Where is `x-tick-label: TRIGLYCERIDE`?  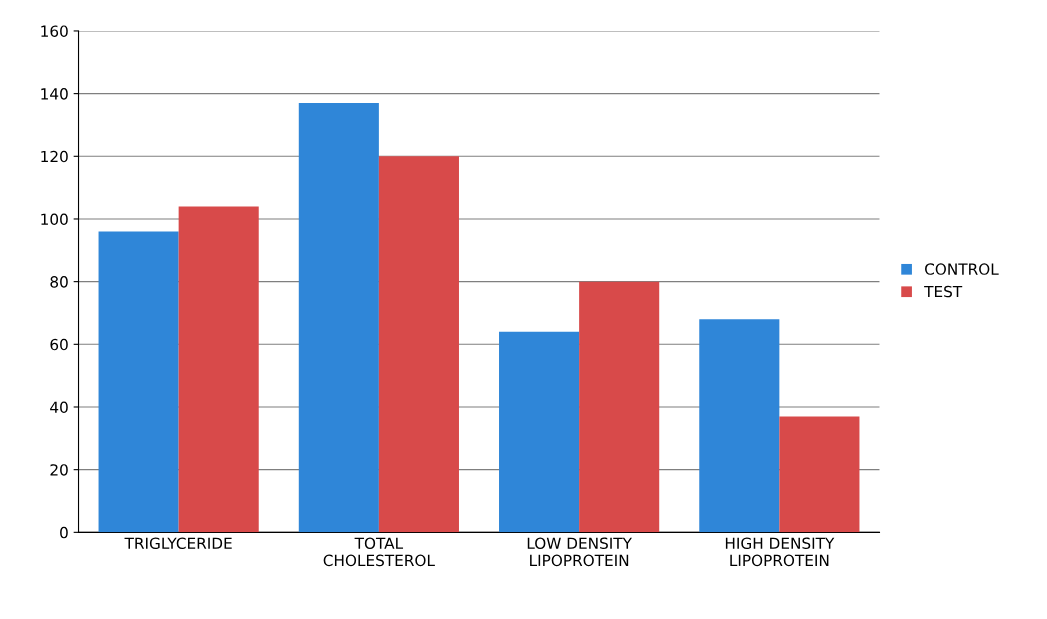
x-tick-label: TRIGLYCERIDE is located at coordinates (178, 543).